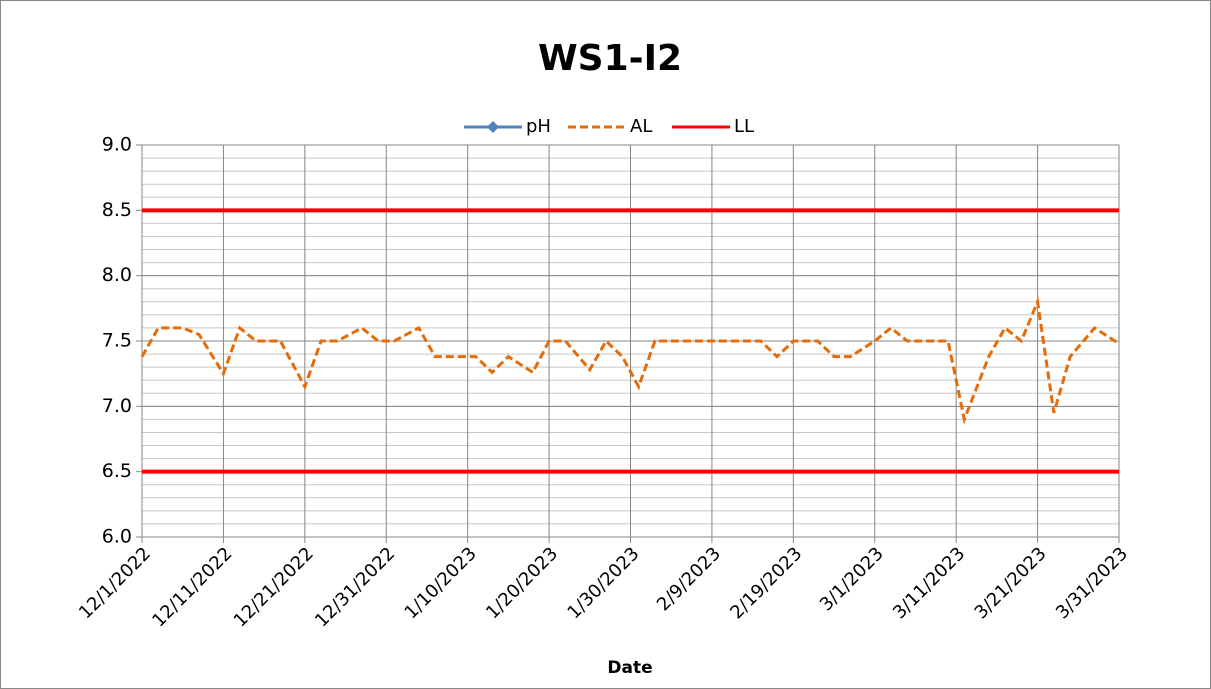  I want to click on y-tick-label: 8.0, so click(117, 275).